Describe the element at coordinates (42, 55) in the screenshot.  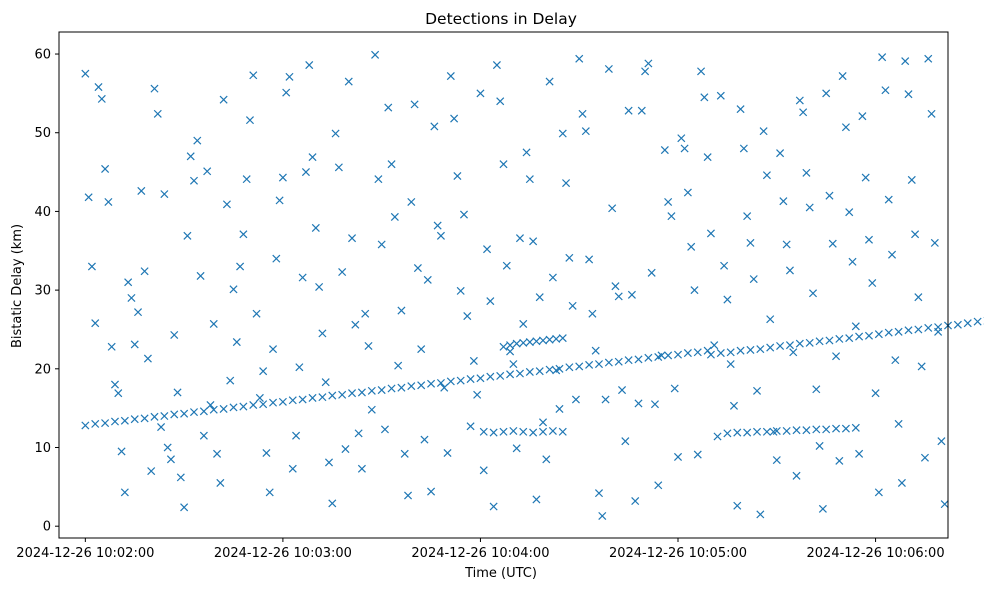
I see `y-tick-label: 60` at that location.